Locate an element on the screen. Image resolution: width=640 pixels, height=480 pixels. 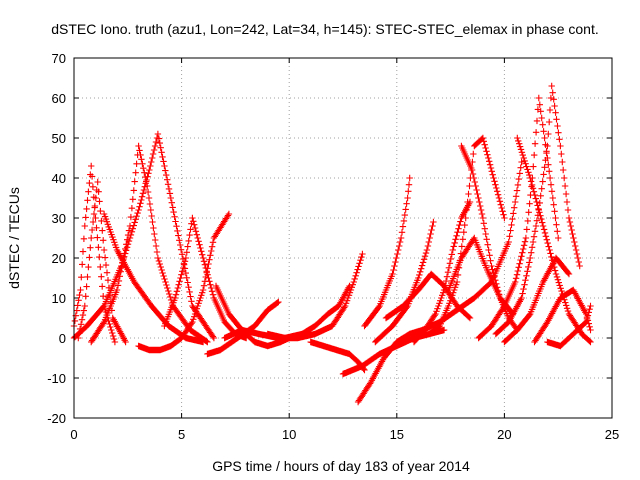
series-arc21 is located at coordinates (472, 246).